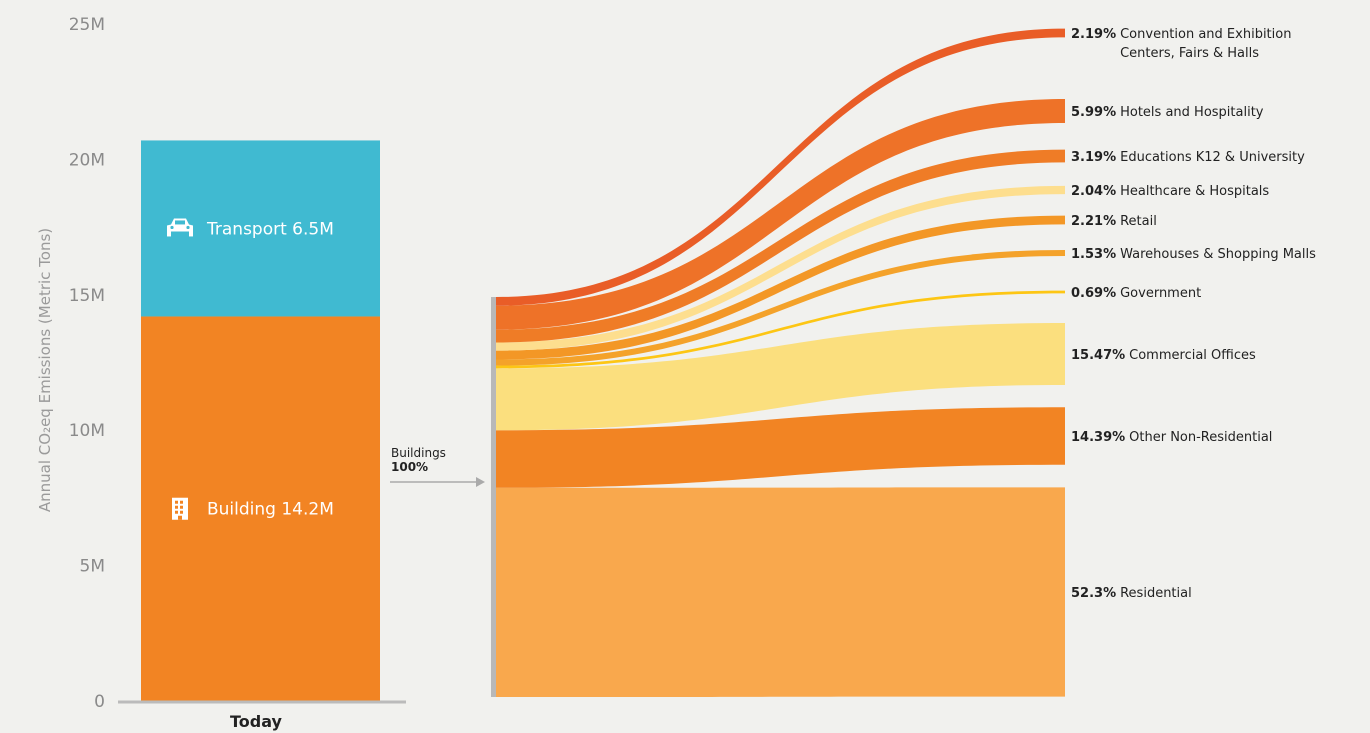 Image resolution: width=1370 pixels, height=733 pixels. What do you see at coordinates (92, 567) in the screenshot?
I see `y-tick-label: 5M` at bounding box center [92, 567].